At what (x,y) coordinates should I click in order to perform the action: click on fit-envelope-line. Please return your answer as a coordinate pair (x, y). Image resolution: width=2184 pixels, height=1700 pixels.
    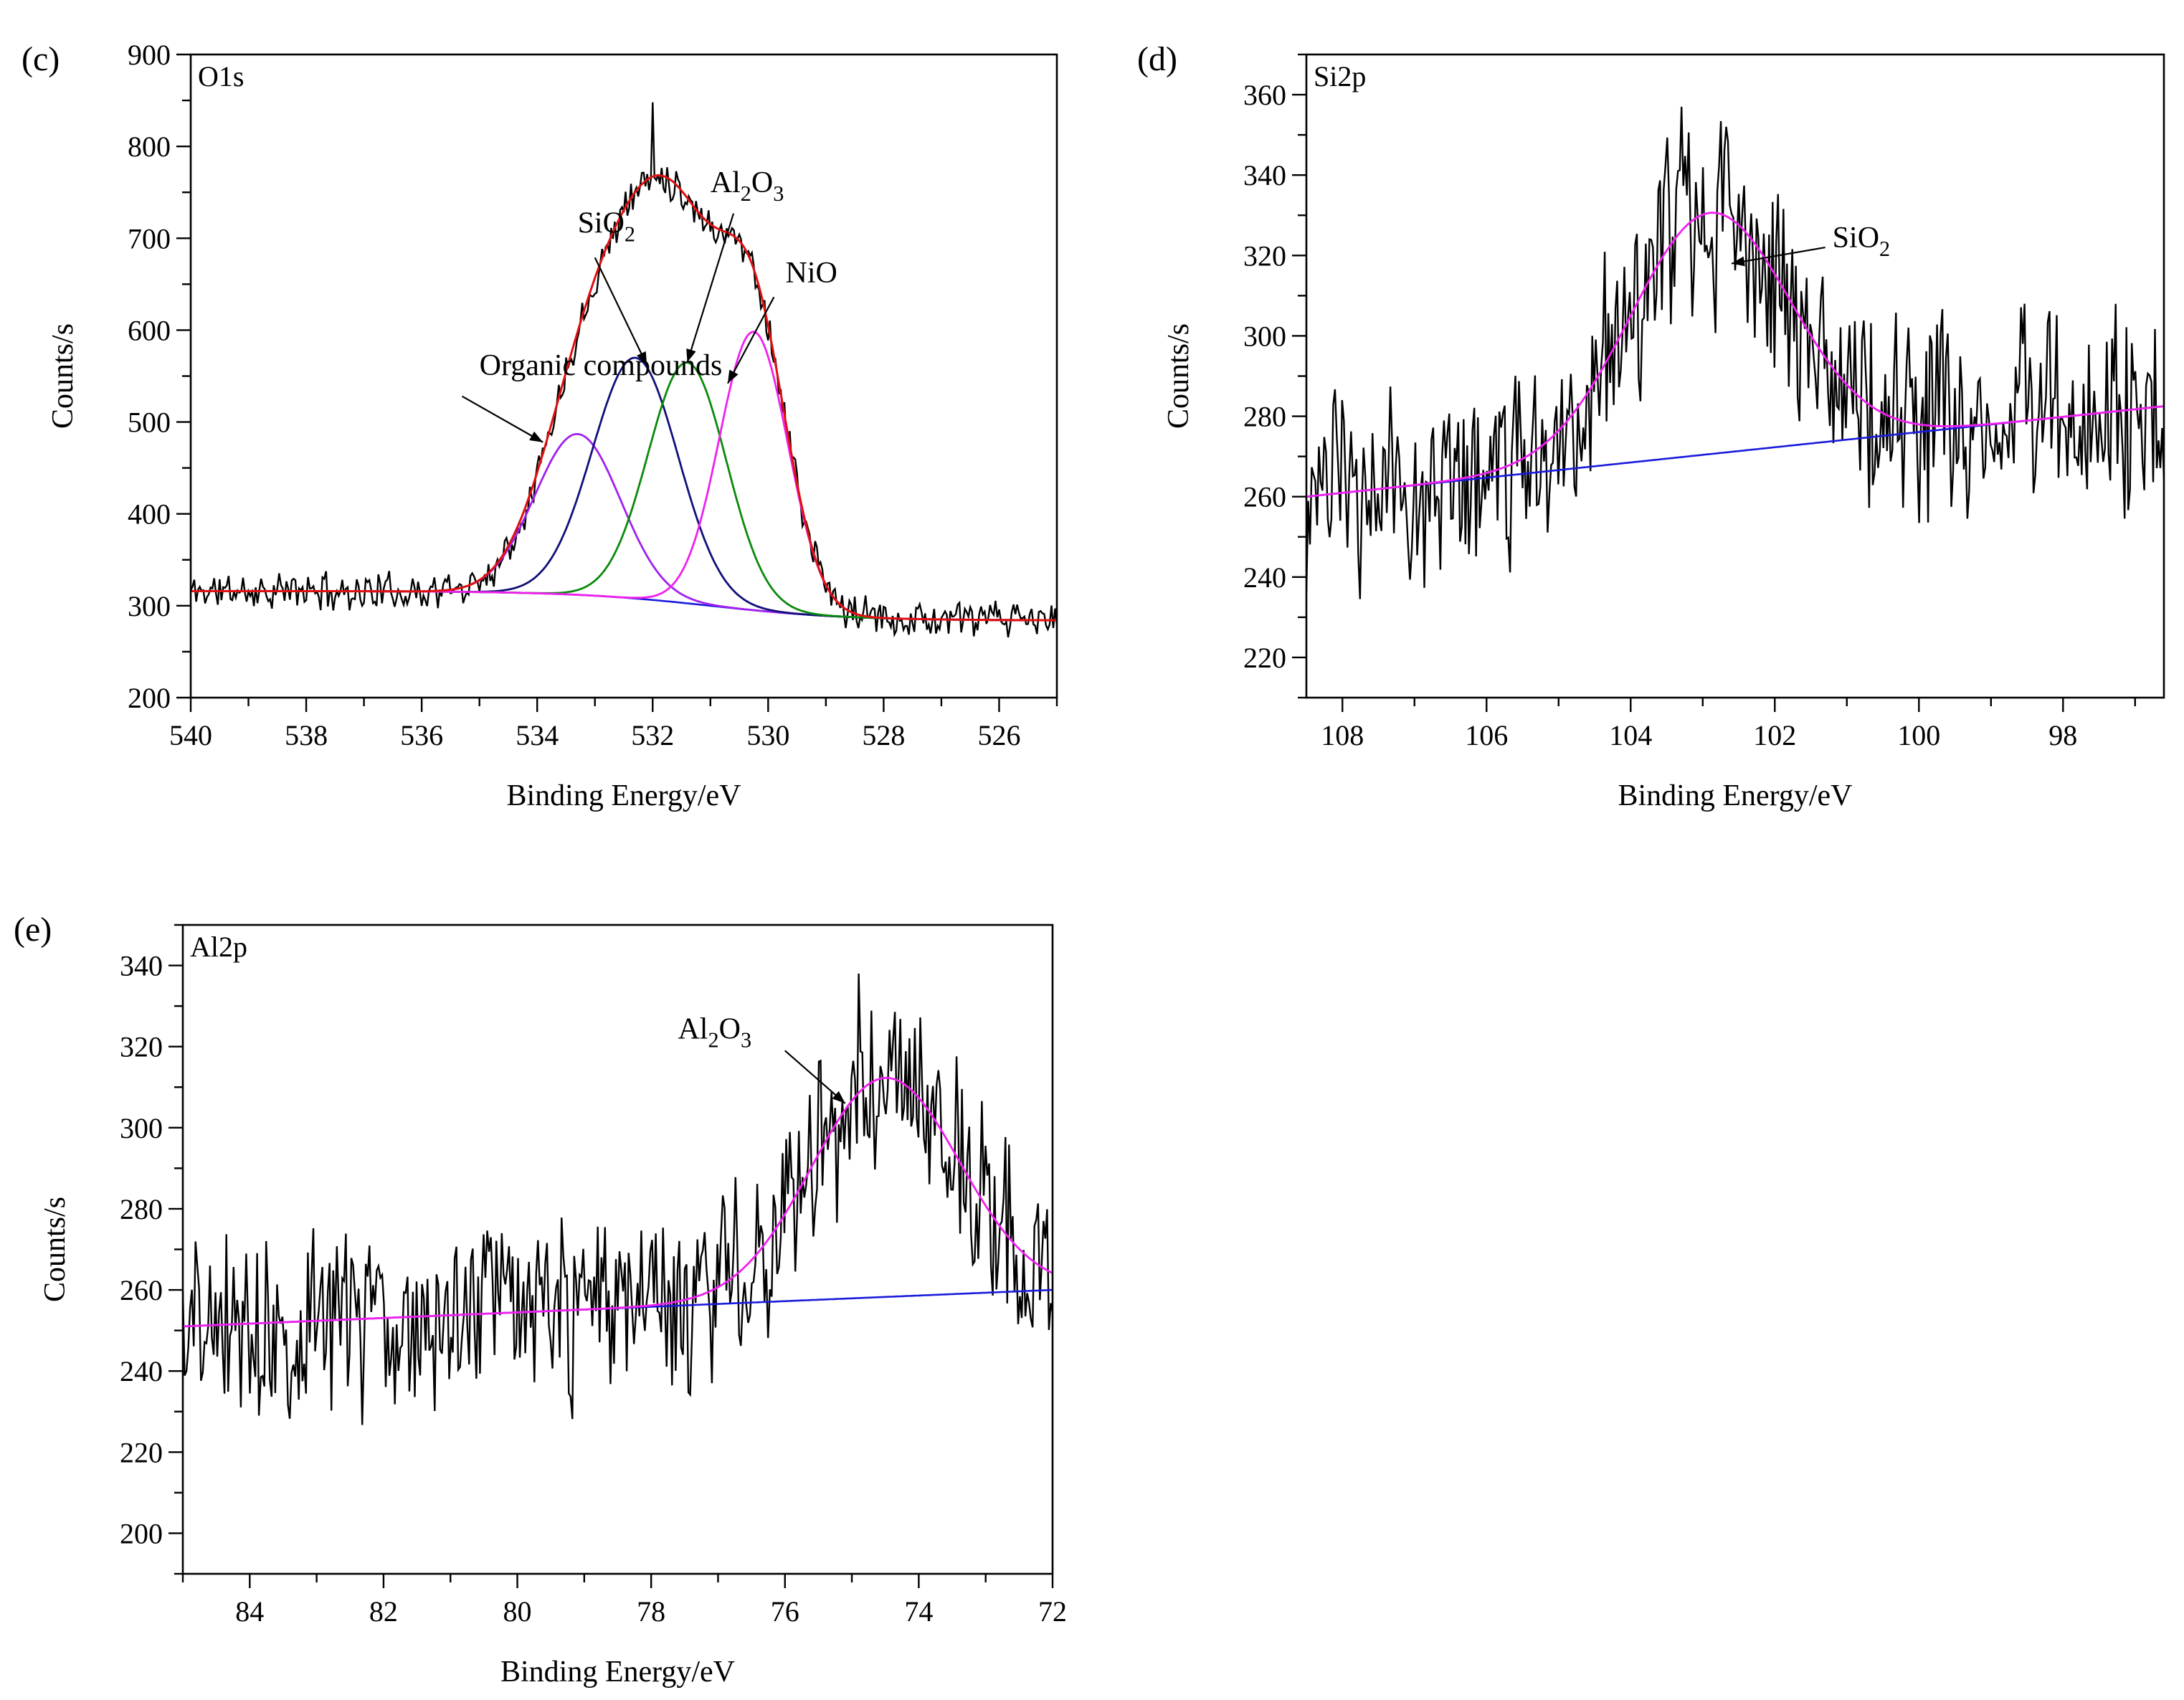
    Looking at the image, I should click on (624, 398).